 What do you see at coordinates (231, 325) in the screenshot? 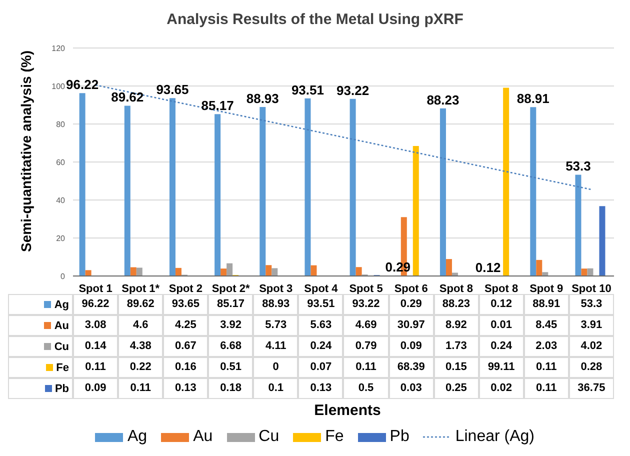
I see `data-label: 3.92` at bounding box center [231, 325].